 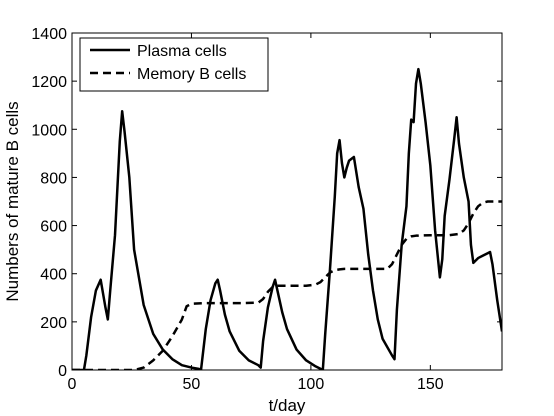 What do you see at coordinates (12, 201) in the screenshot?
I see `y-axis-label: Numbers of mature B cells` at bounding box center [12, 201].